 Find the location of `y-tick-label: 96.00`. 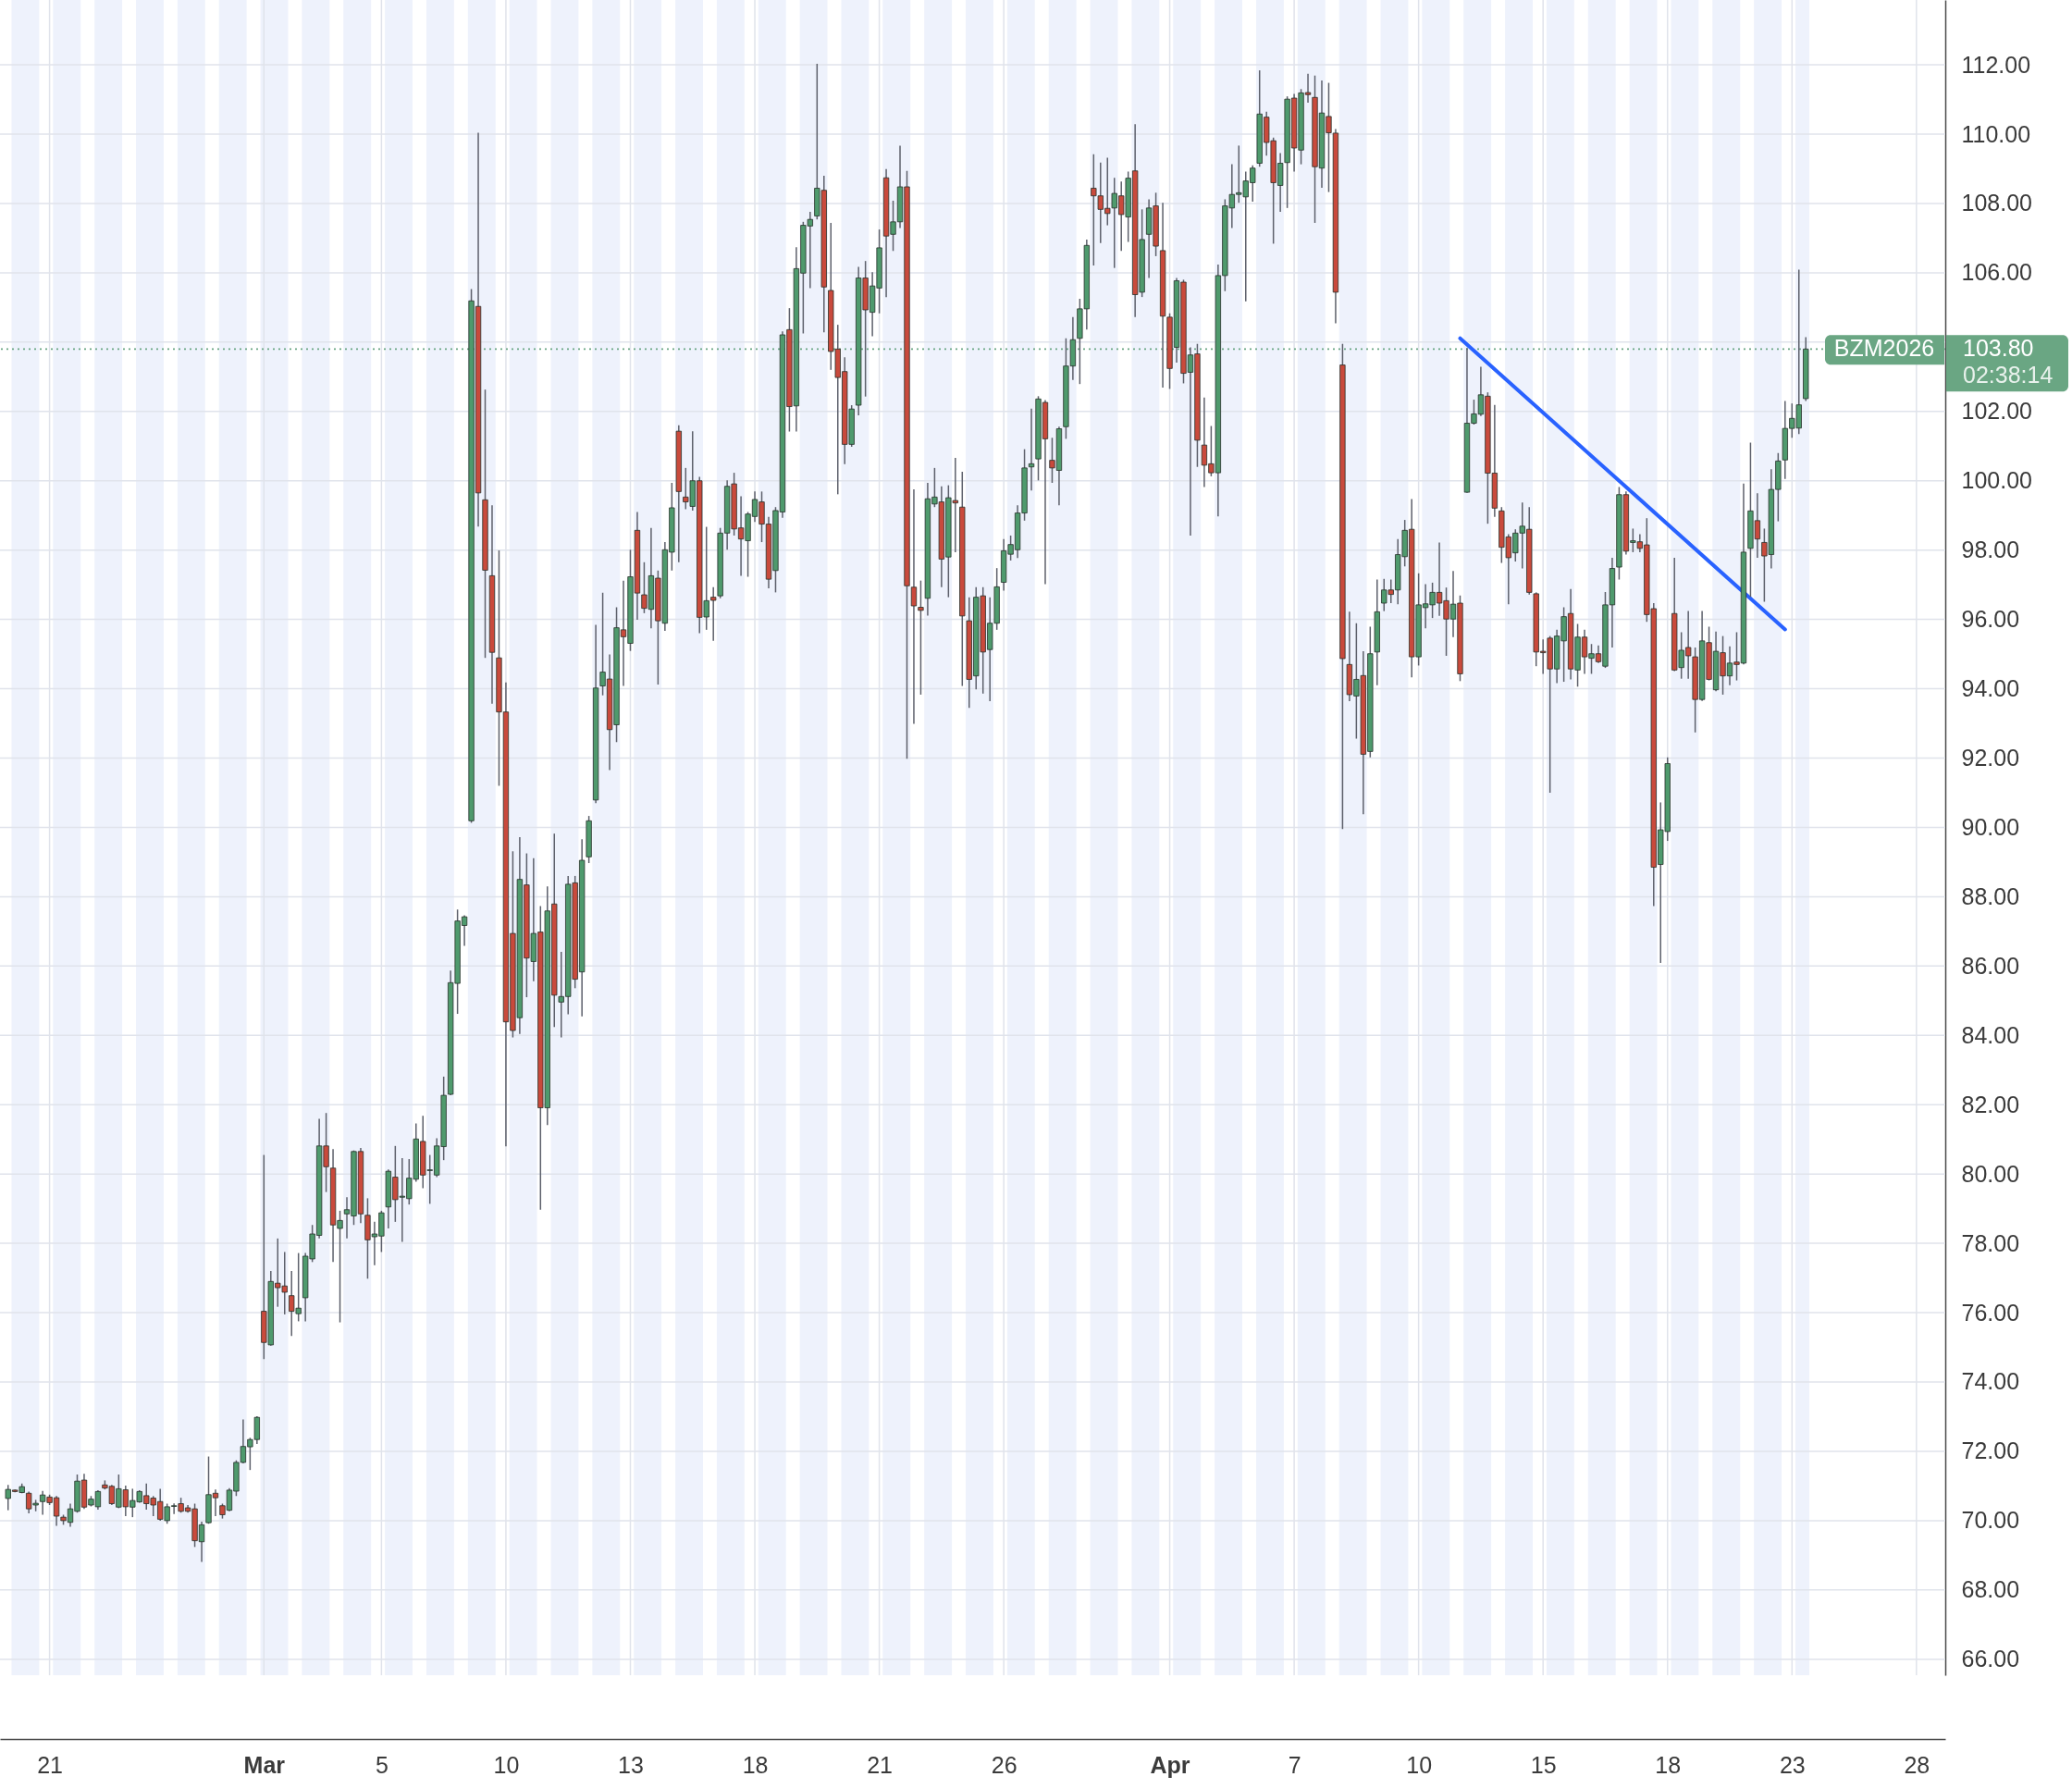

y-tick-label: 96.00 is located at coordinates (1991, 619).